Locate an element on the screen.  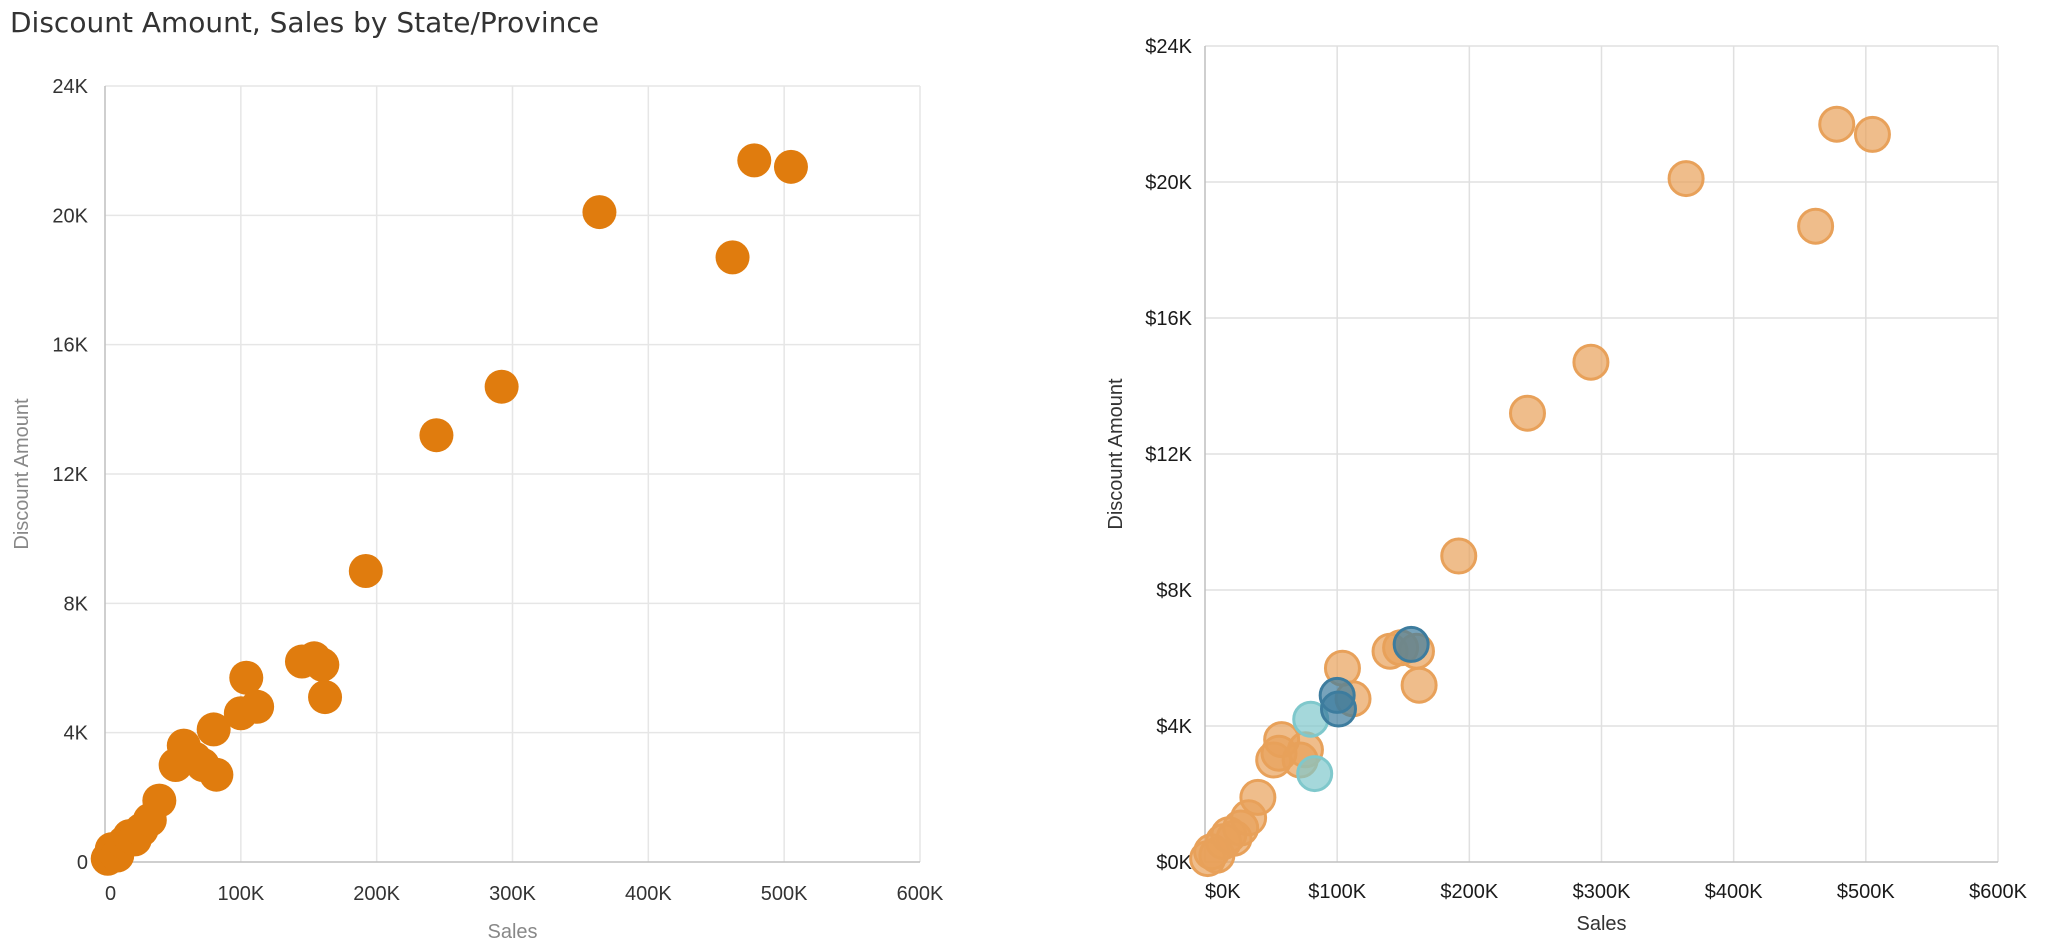
y-tick-label: $16K is located at coordinates (1168, 319).